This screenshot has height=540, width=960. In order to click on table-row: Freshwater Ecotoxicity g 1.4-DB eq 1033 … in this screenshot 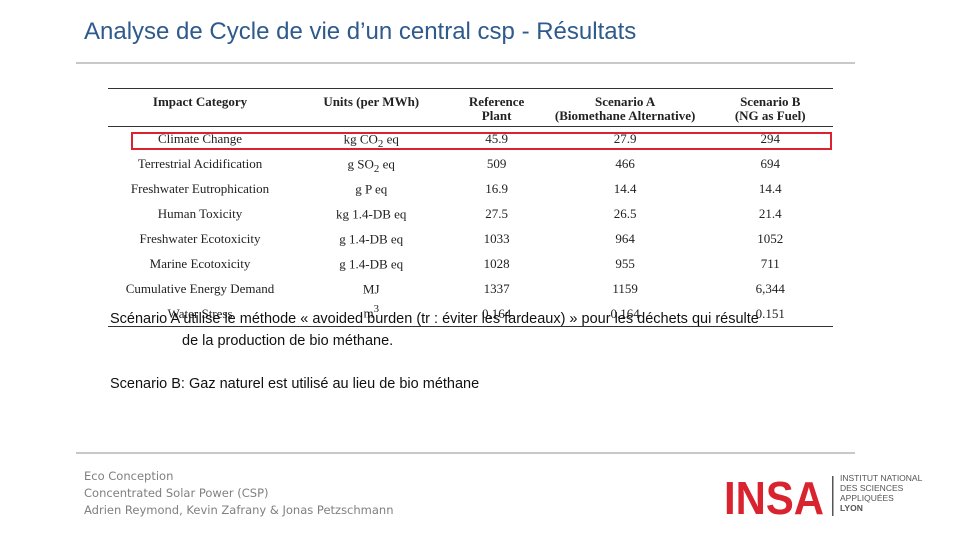, I will do `click(470, 239)`.